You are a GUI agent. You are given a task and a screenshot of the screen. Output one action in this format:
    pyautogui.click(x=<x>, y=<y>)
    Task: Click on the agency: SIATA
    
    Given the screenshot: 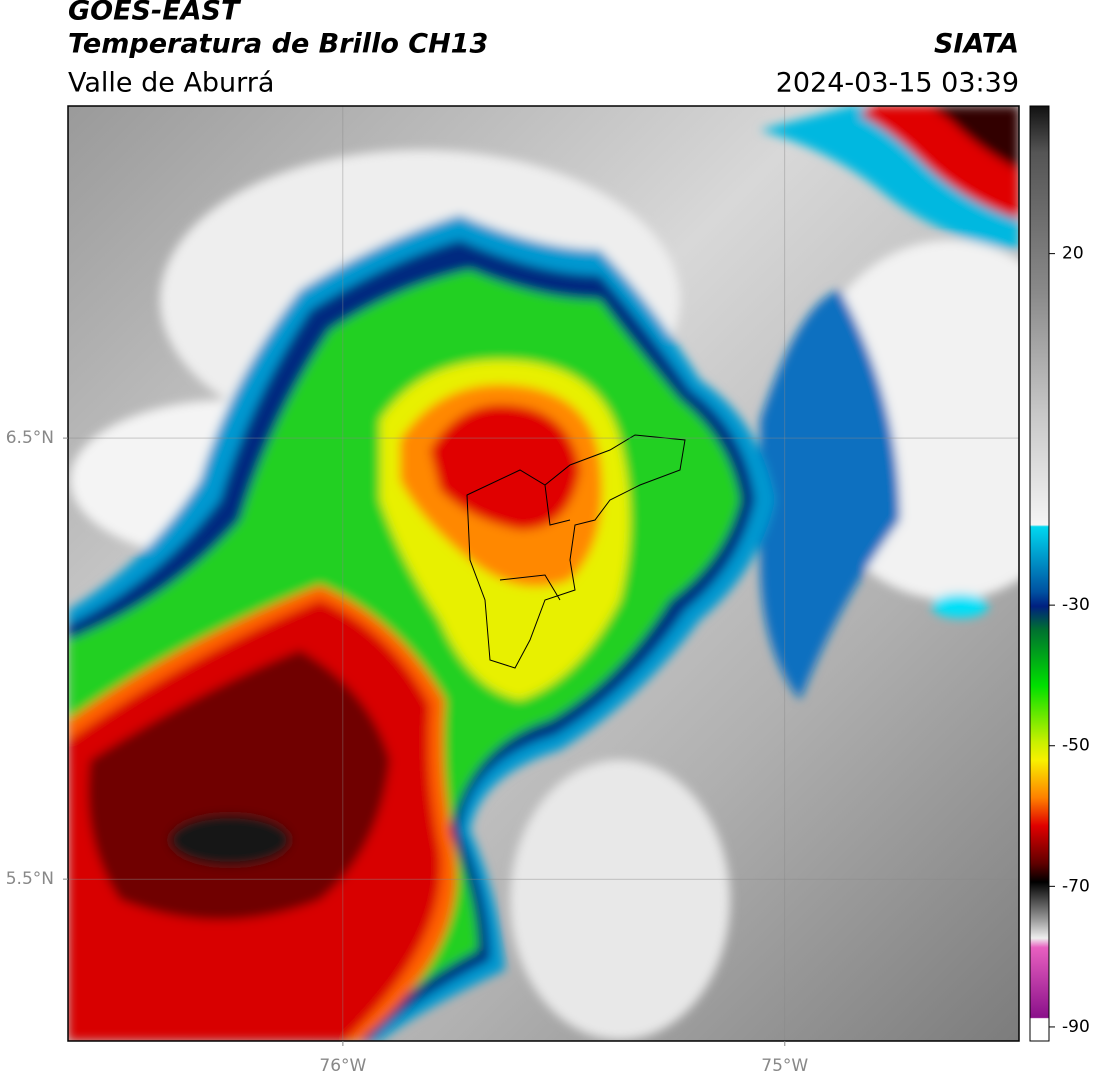 What is the action you would take?
    pyautogui.click(x=976, y=44)
    